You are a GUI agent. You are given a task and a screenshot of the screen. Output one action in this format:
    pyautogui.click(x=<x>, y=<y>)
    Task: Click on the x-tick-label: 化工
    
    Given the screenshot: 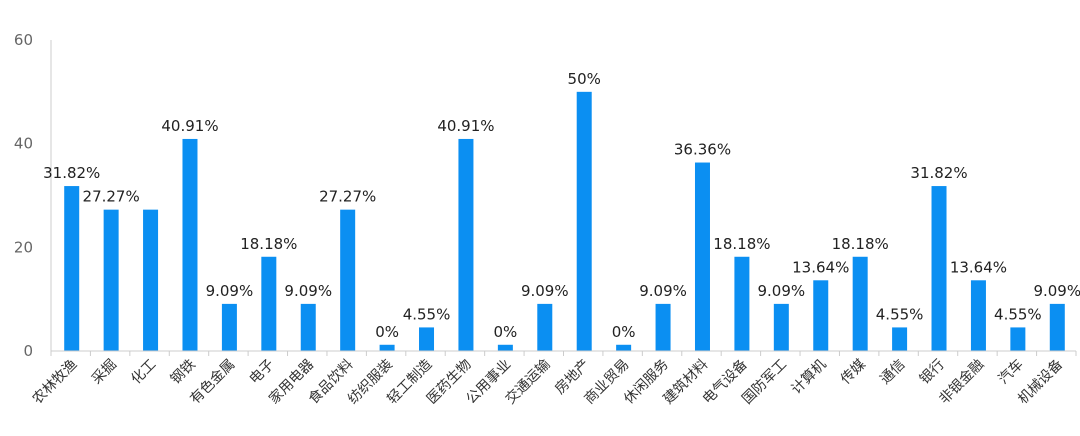 What is the action you would take?
    pyautogui.click(x=143, y=372)
    